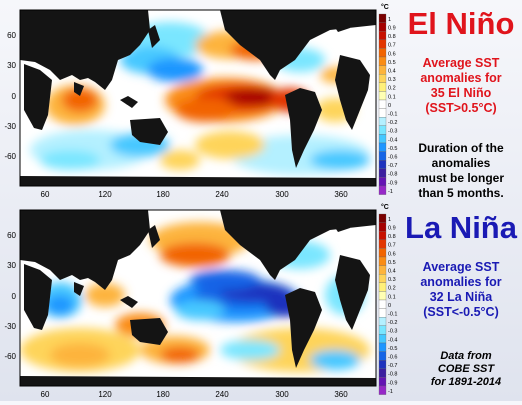 This screenshot has height=405, width=522. Describe the element at coordinates (461, 63) in the screenshot. I see `description-line: Average SST` at that location.